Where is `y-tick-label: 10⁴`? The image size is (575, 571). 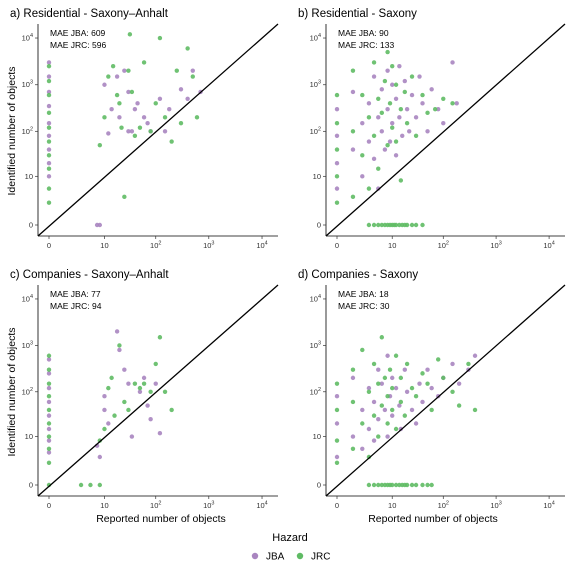
y-tick-label: 10⁴ is located at coordinates (27, 38).